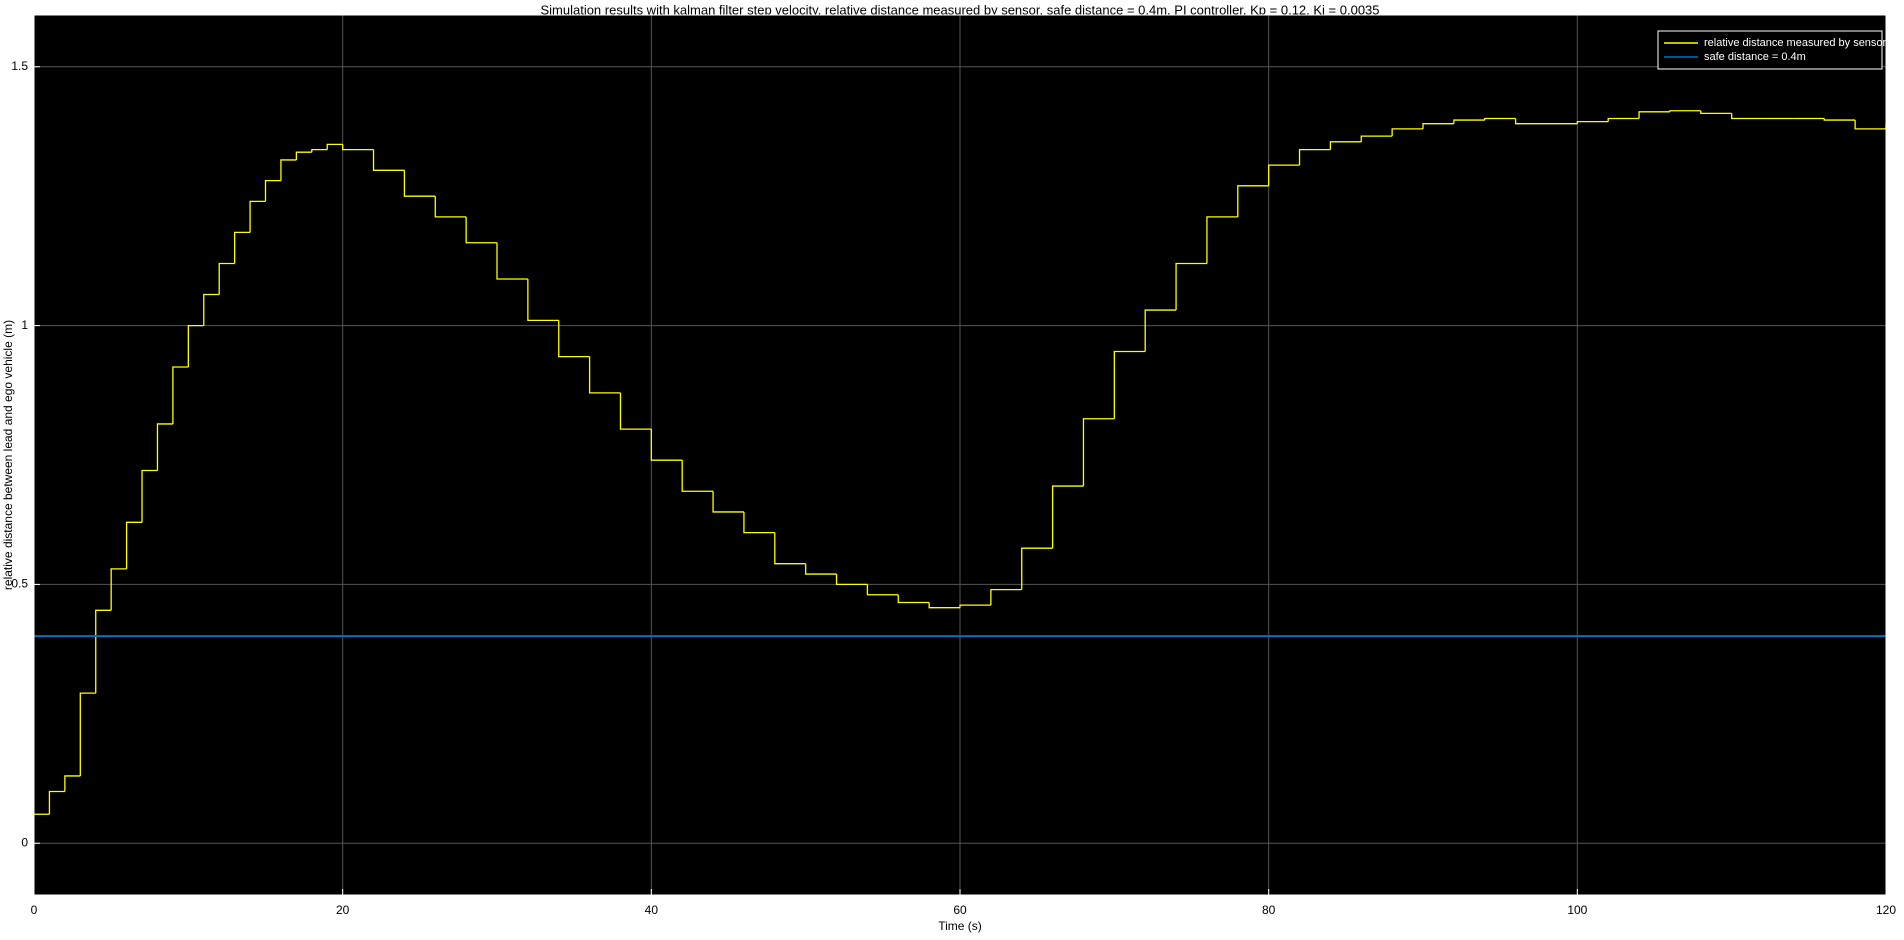 The height and width of the screenshot is (940, 1904). Describe the element at coordinates (343, 910) in the screenshot. I see `x-tick-label: 20` at that location.